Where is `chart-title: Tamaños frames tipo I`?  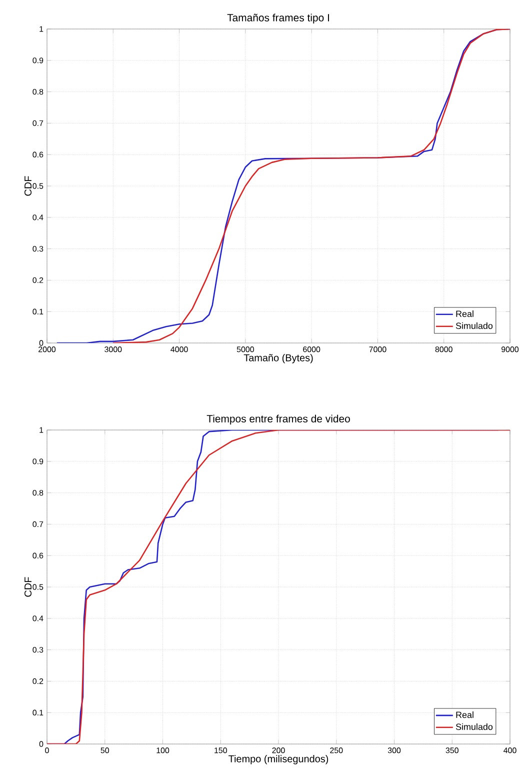
chart-title: Tamaños frames tipo I is located at coordinates (278, 19).